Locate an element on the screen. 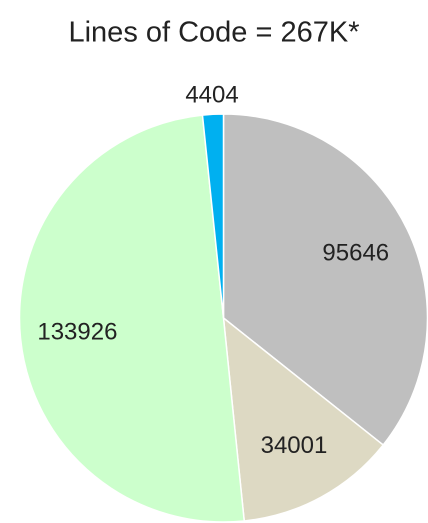 This screenshot has width=428, height=523. data-label: 133926 is located at coordinates (77, 331).